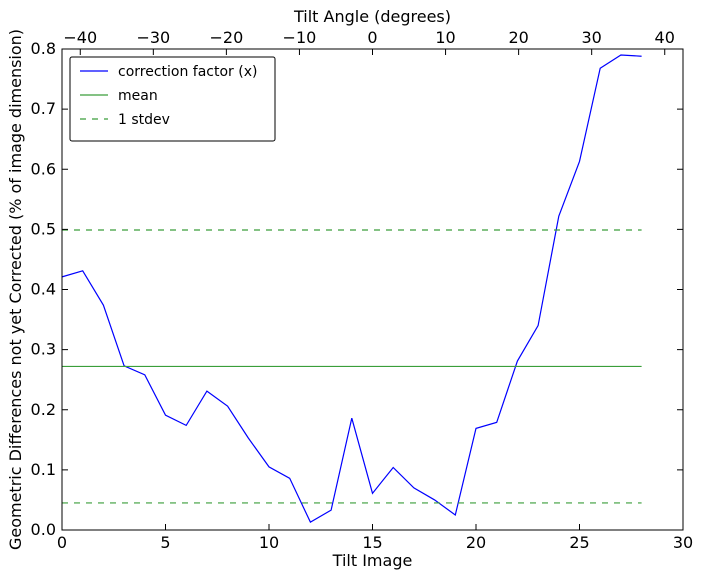 Image resolution: width=701 pixels, height=579 pixels. I want to click on top-tick-label: 10, so click(445, 37).